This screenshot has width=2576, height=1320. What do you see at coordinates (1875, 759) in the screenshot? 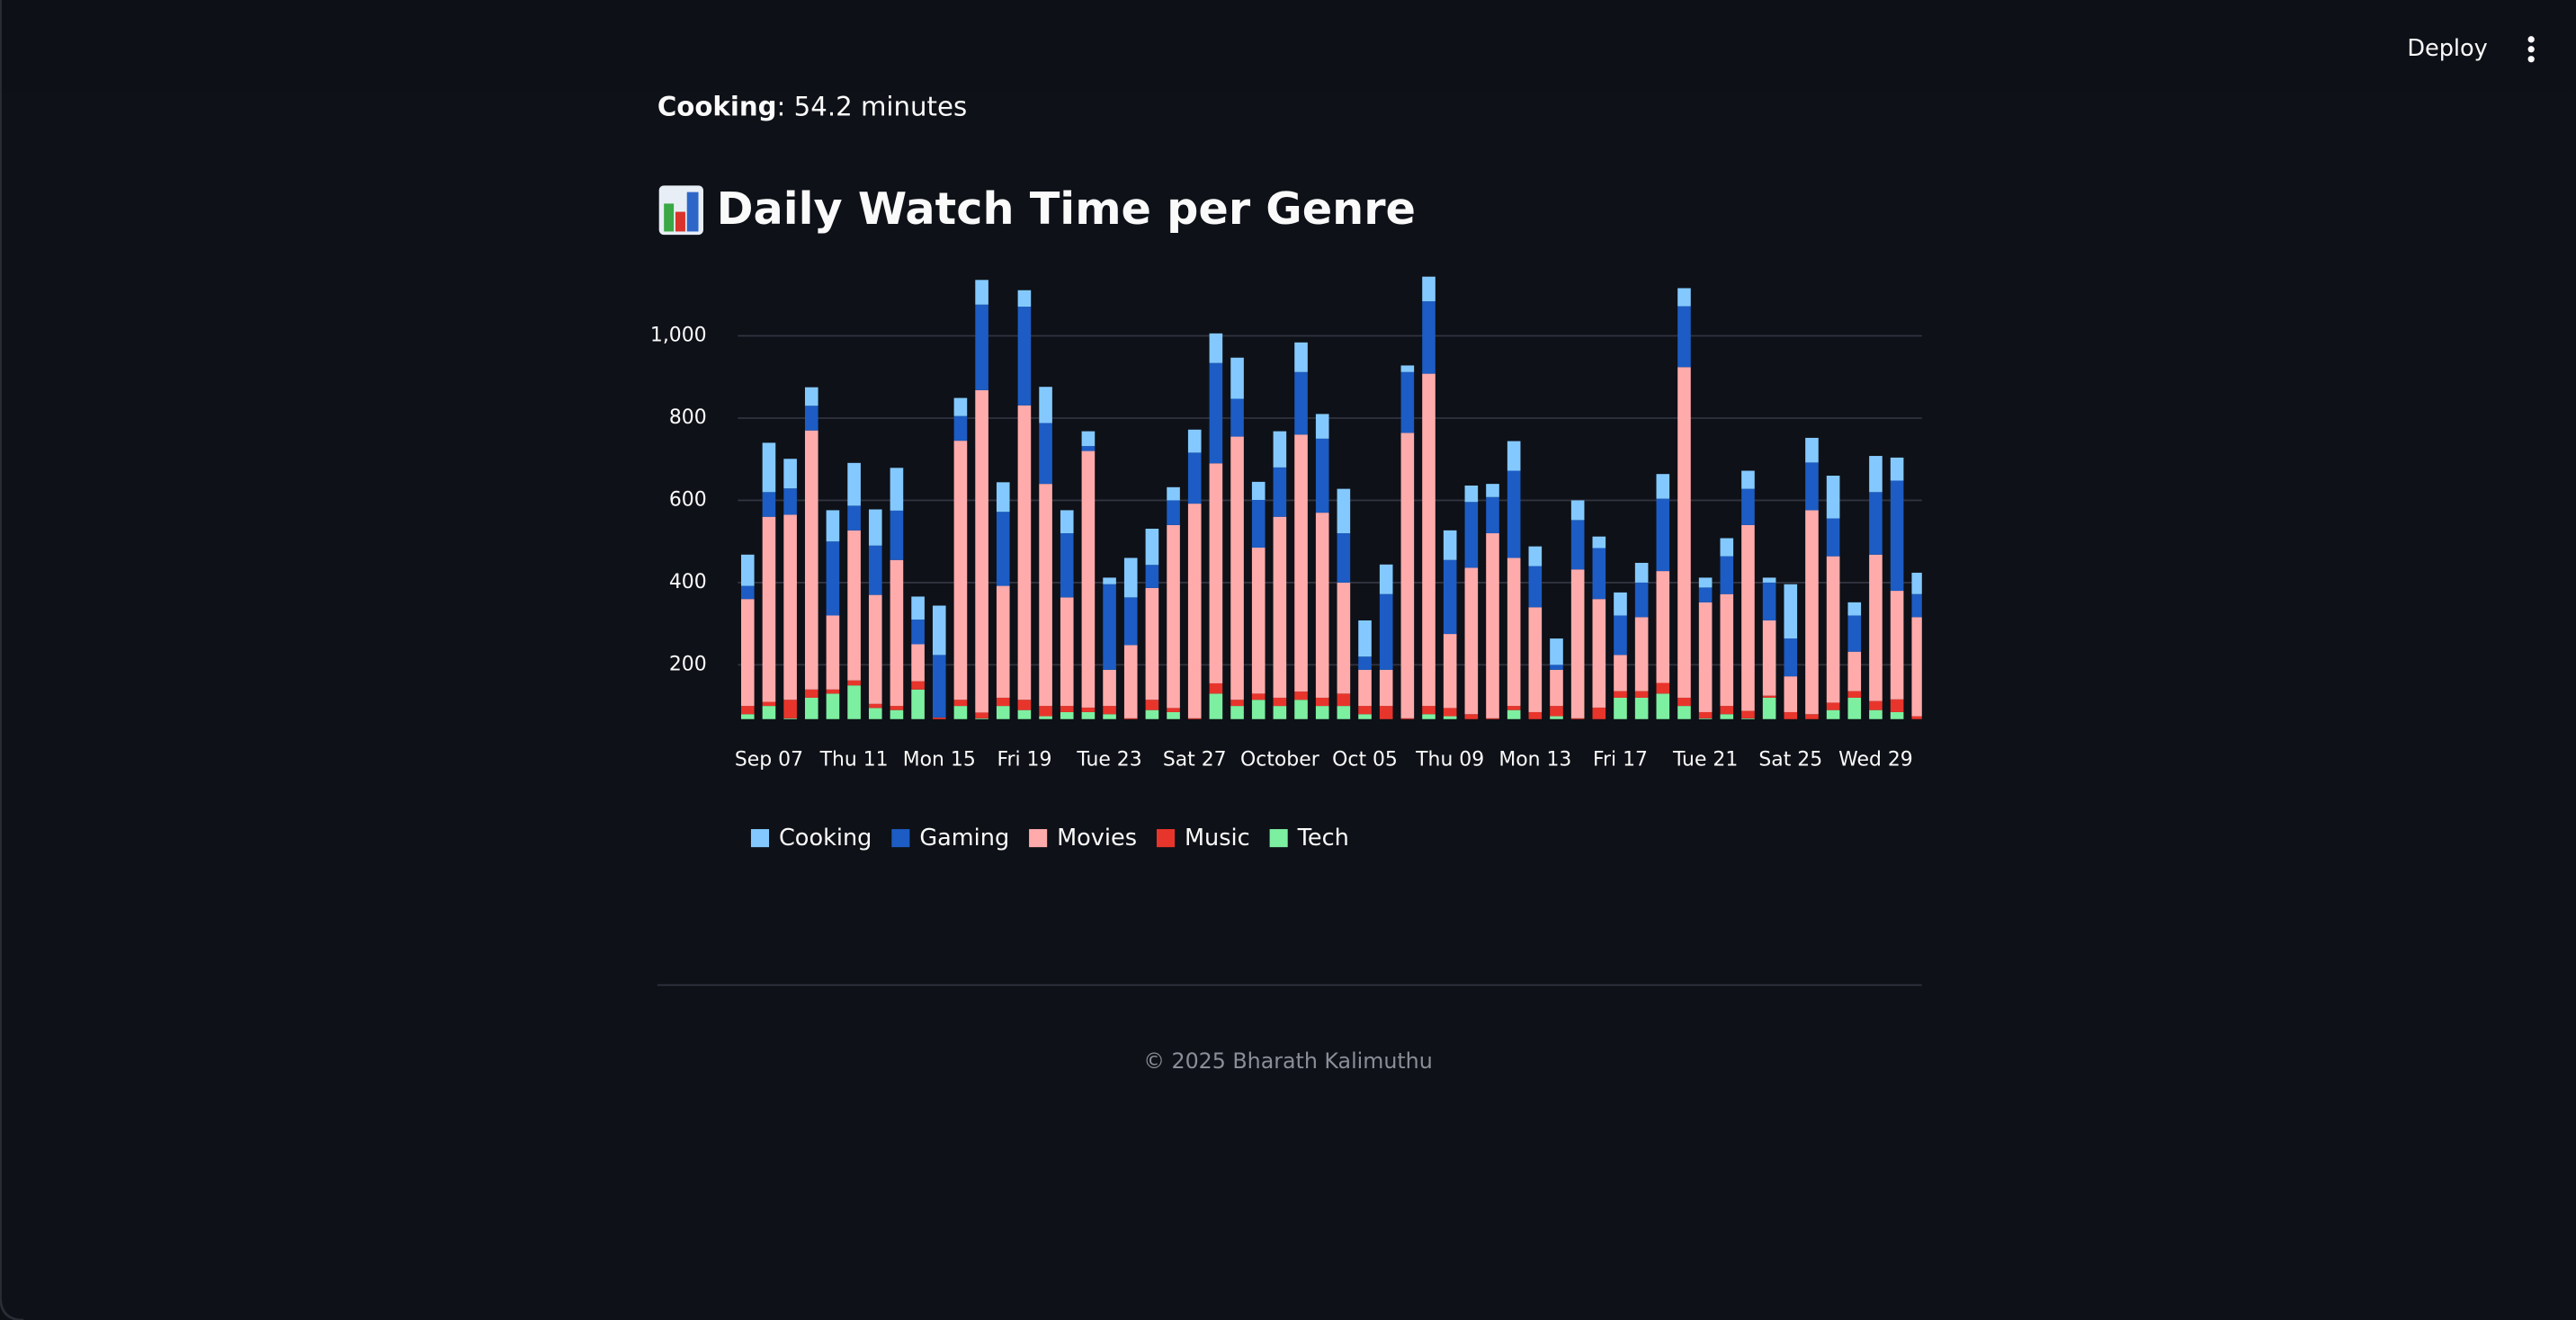
I see `x-tick-label: Wed 29` at bounding box center [1875, 759].